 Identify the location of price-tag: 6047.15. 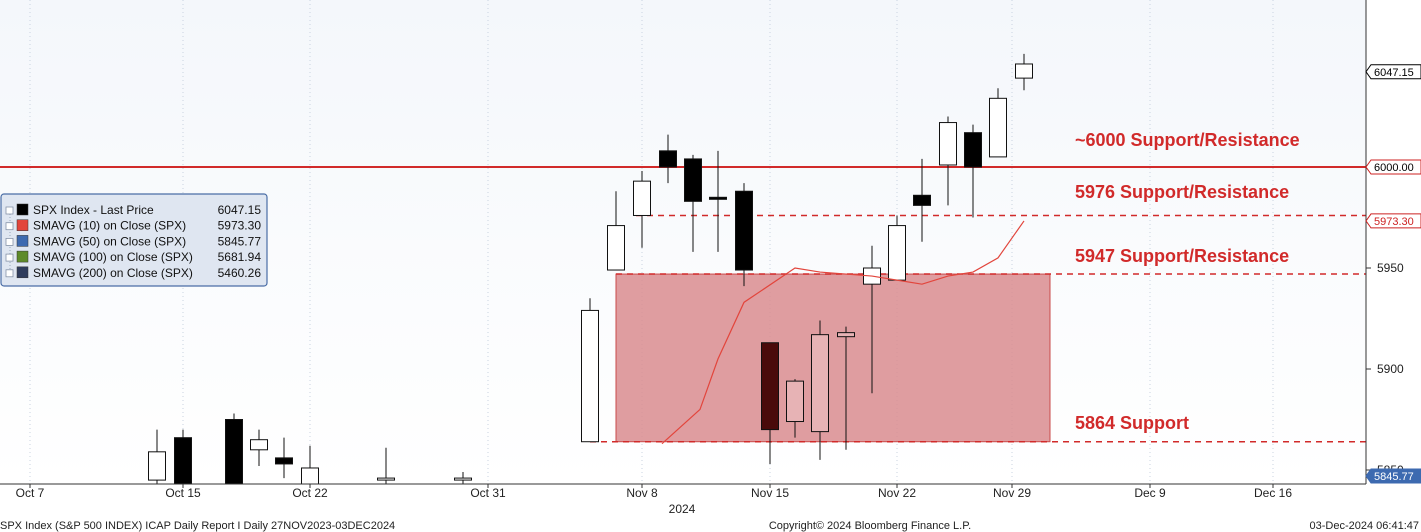
(1393, 72).